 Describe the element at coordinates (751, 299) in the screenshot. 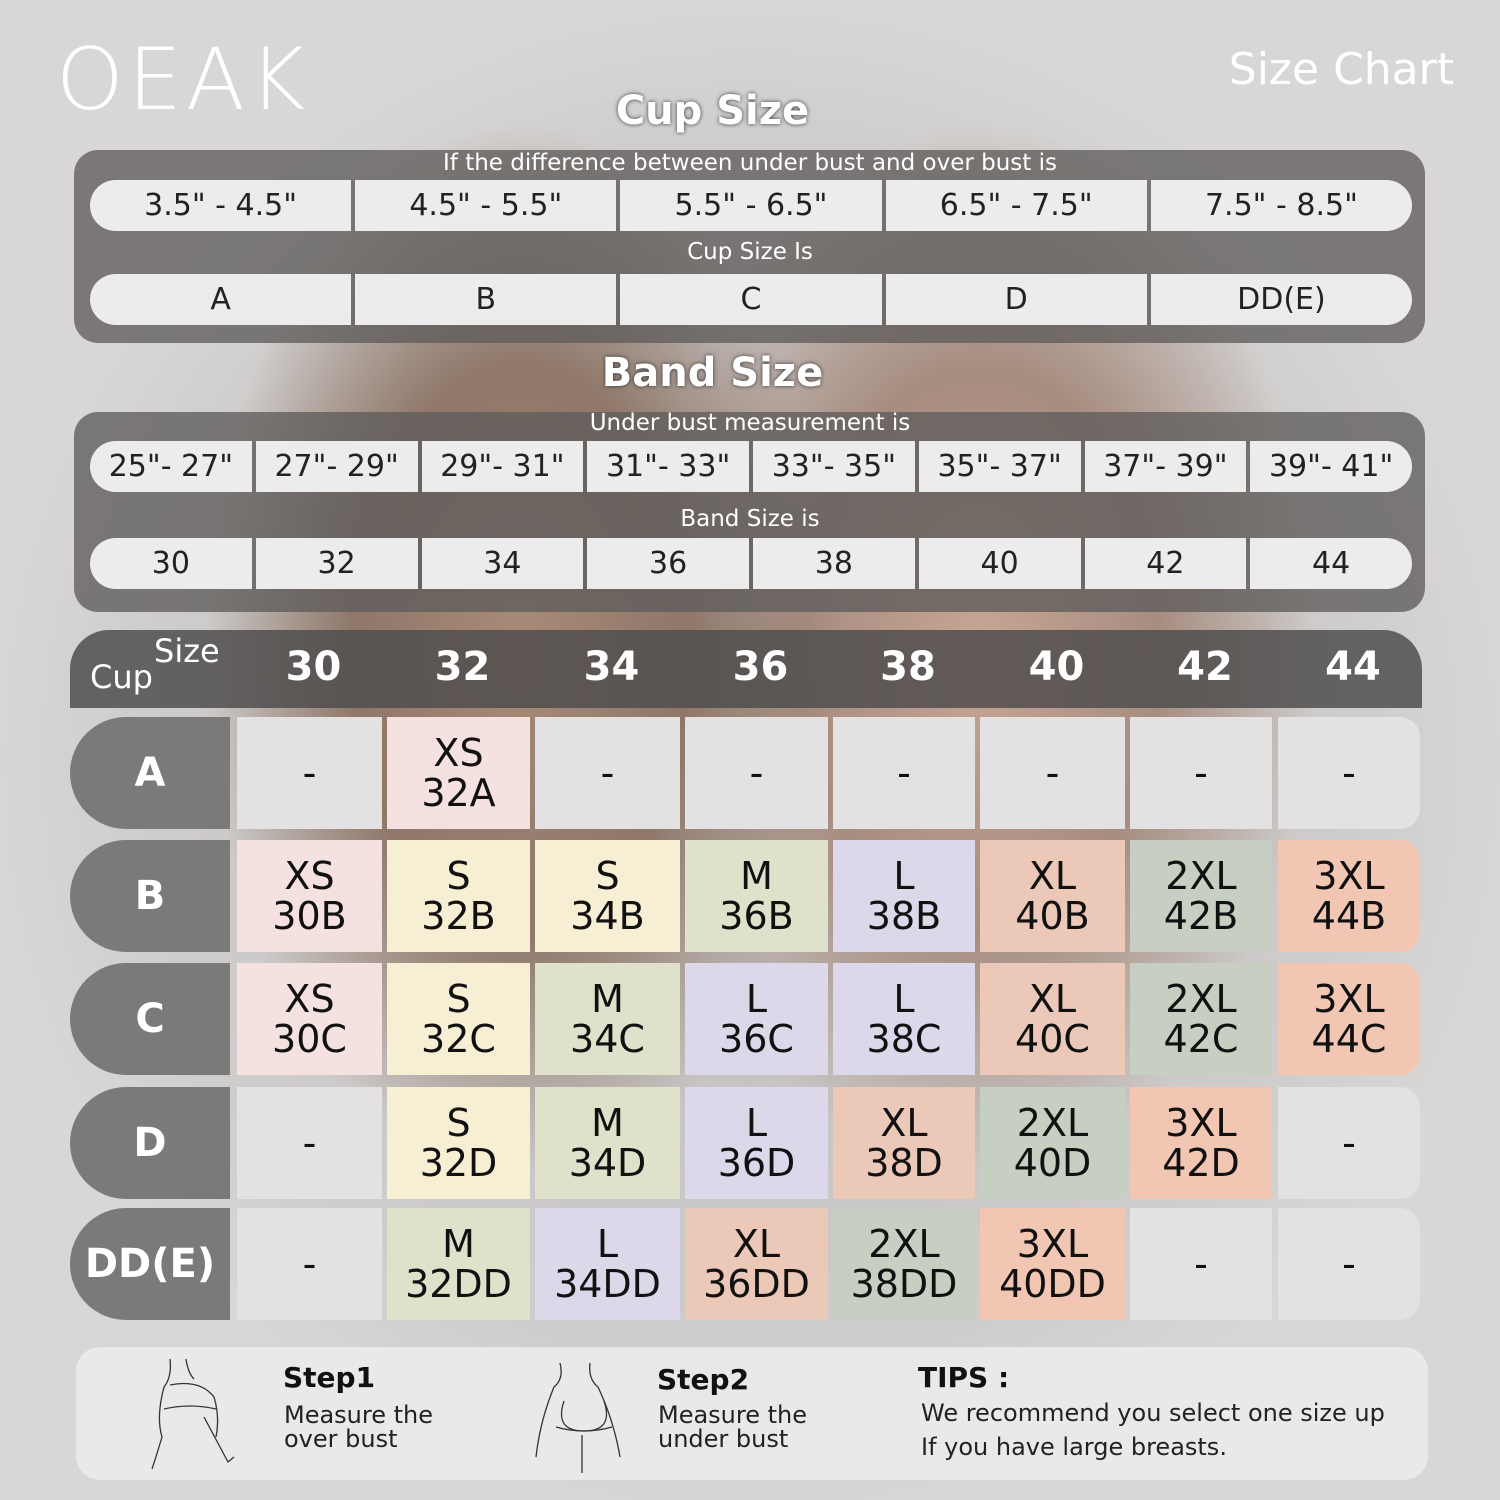

I see `cup-row: A B C D DD(E)` at that location.